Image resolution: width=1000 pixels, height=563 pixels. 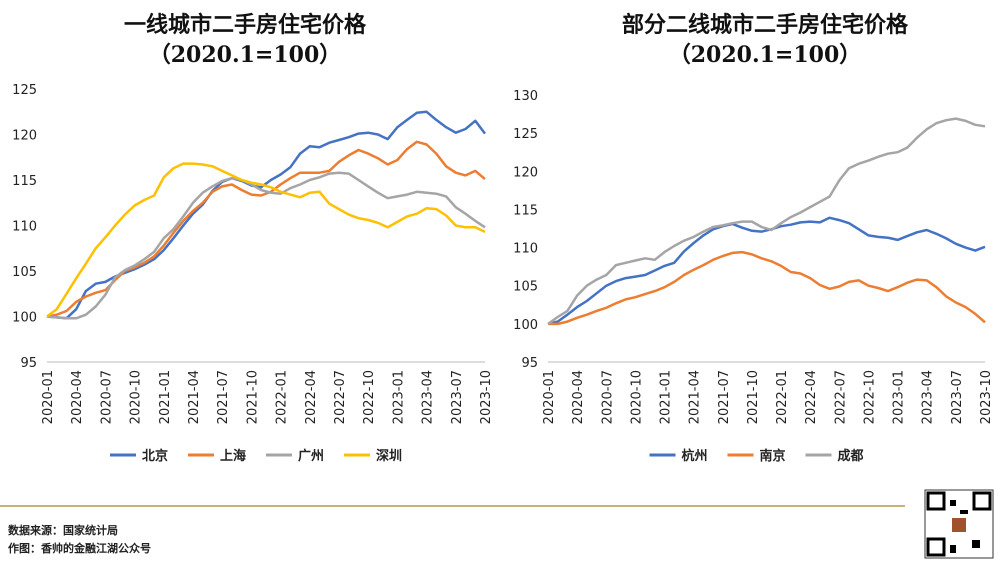 I want to click on legend-label: 北京, so click(x=155, y=456).